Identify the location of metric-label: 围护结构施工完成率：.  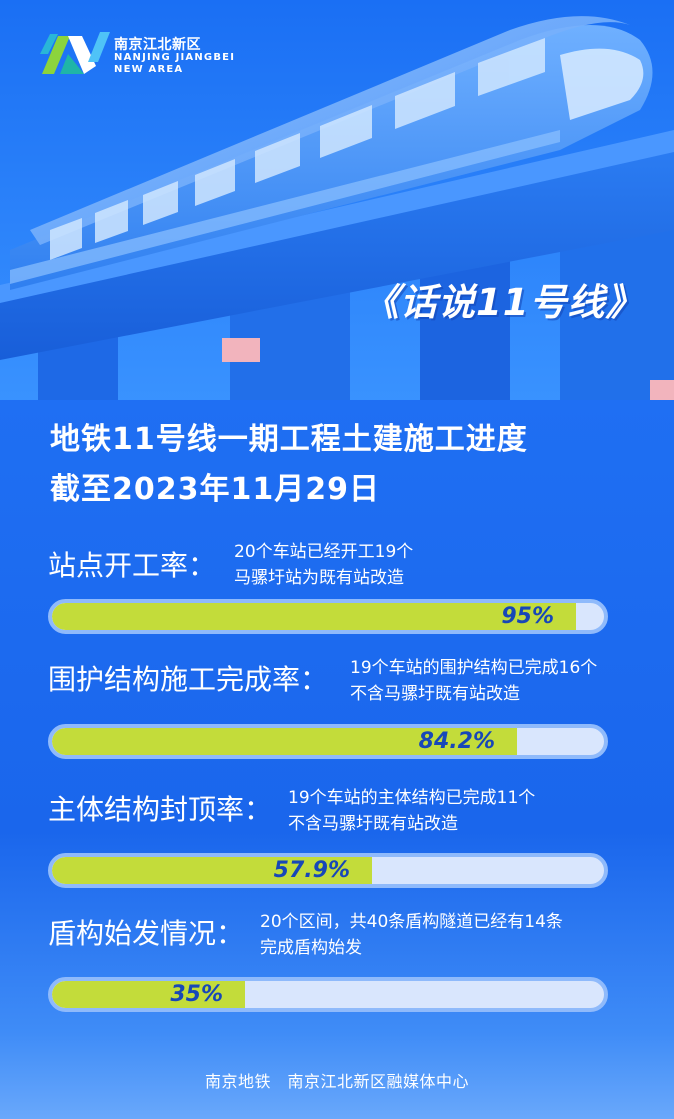
(188, 679).